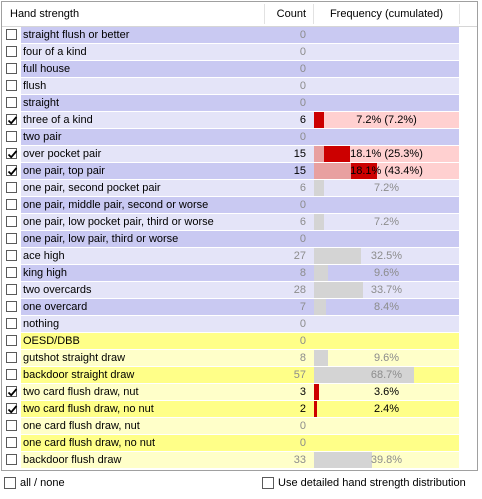  I want to click on table-row: straight 0, so click(239, 103).